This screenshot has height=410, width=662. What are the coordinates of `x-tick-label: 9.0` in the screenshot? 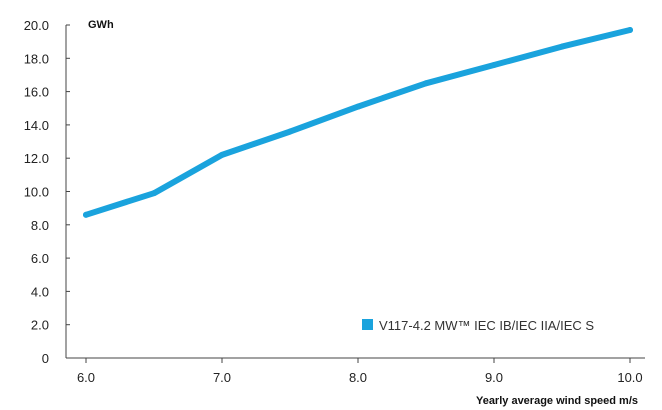 It's located at (494, 377).